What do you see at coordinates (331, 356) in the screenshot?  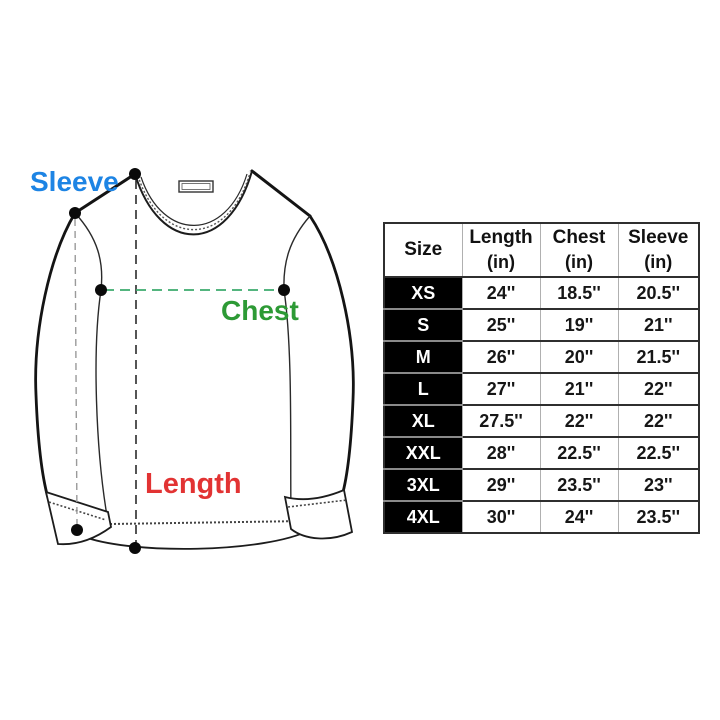 I see `right-sleeve-outer-edge` at bounding box center [331, 356].